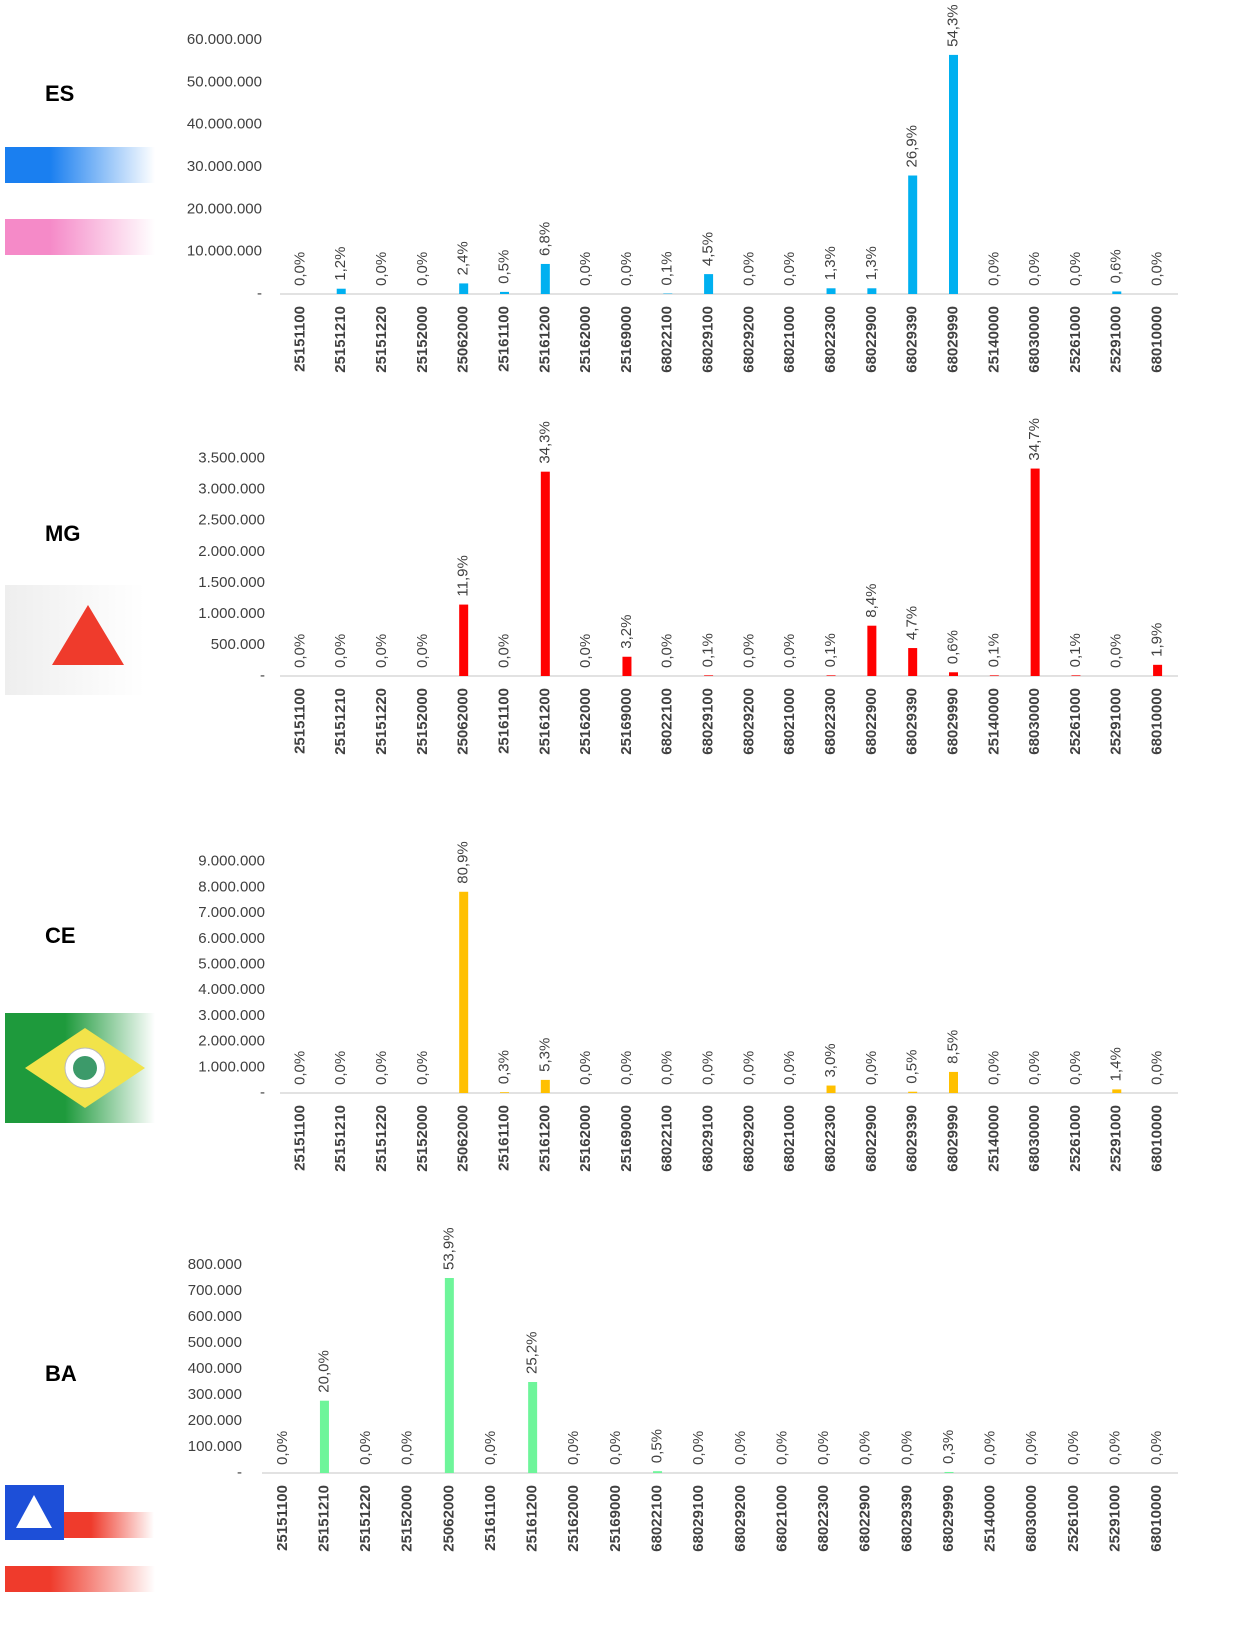  Describe the element at coordinates (231, 912) in the screenshot. I see `y-tick-label: 7.000.000` at that location.